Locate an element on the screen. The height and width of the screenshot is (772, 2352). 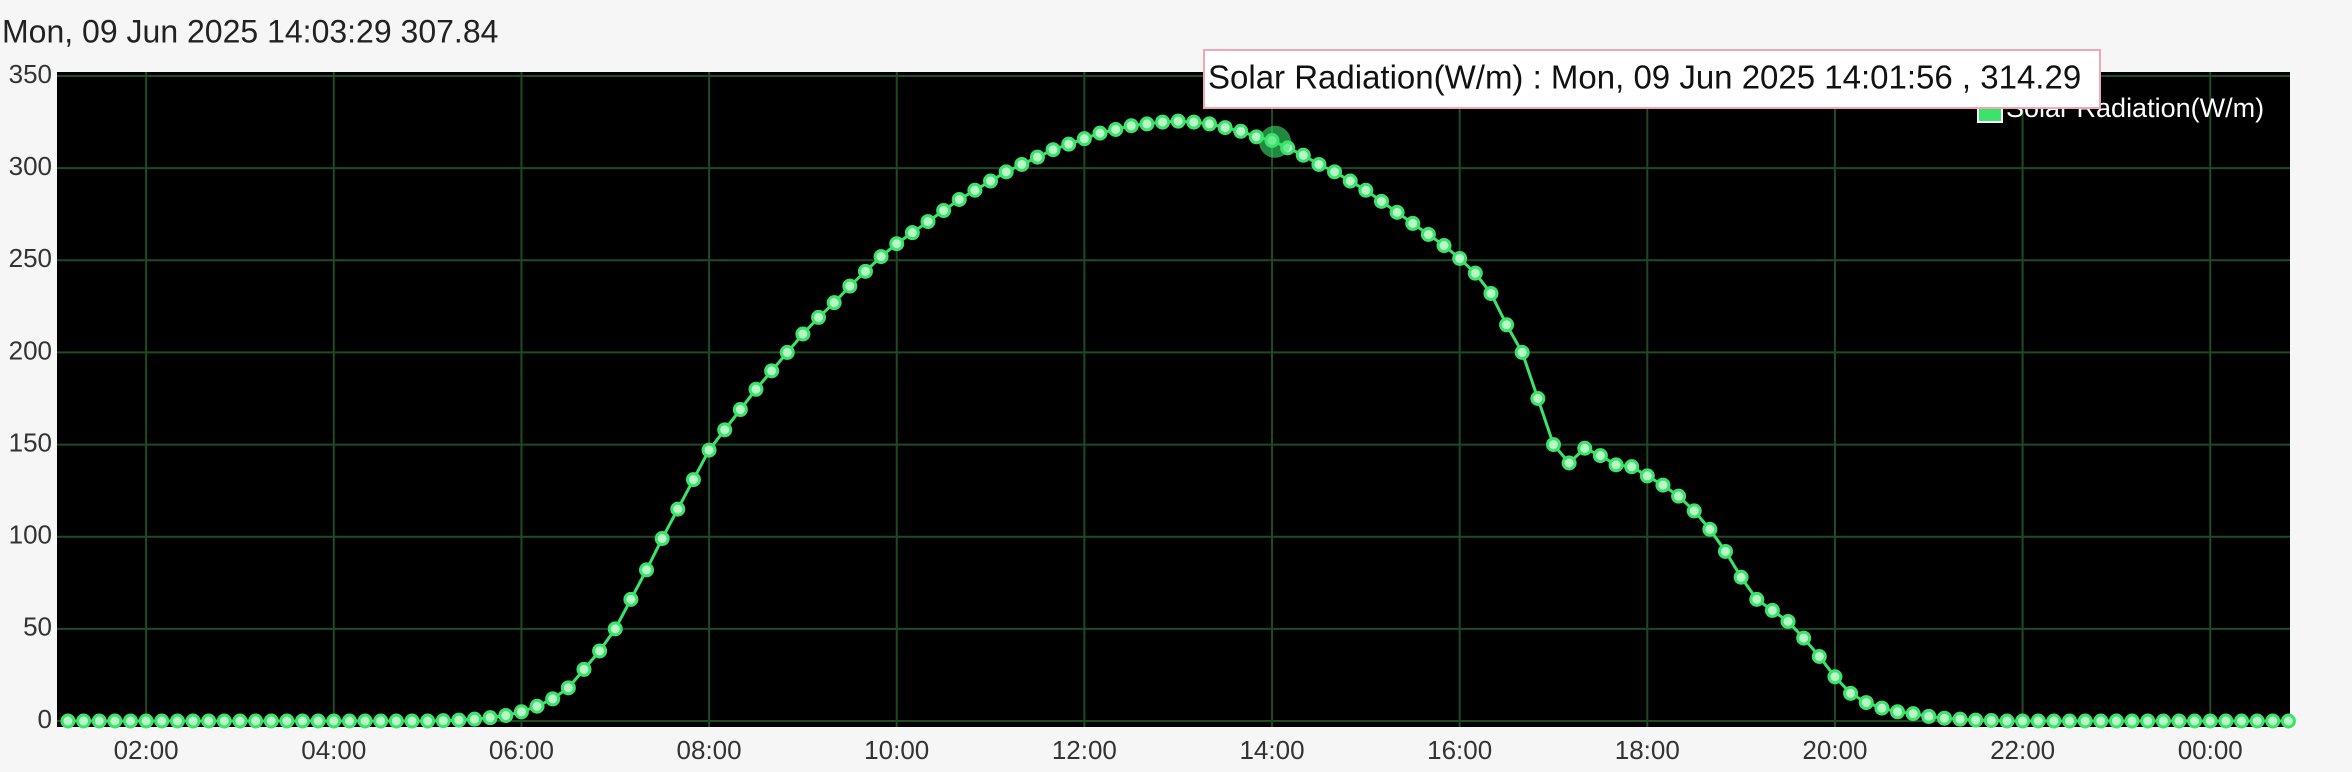
y-tick-label: 100 is located at coordinates (30, 535).